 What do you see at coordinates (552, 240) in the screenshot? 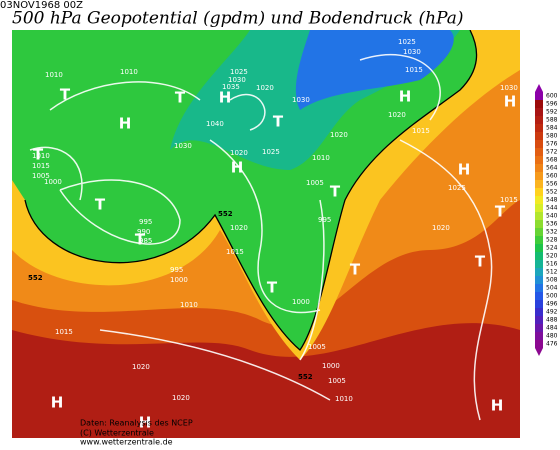
I see `colorbar-label: 528` at bounding box center [552, 240].